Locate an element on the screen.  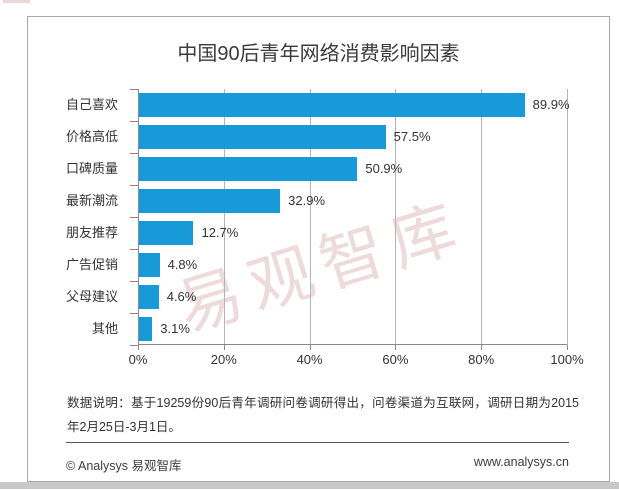
category-label: 最新潮流 is located at coordinates (91, 200).